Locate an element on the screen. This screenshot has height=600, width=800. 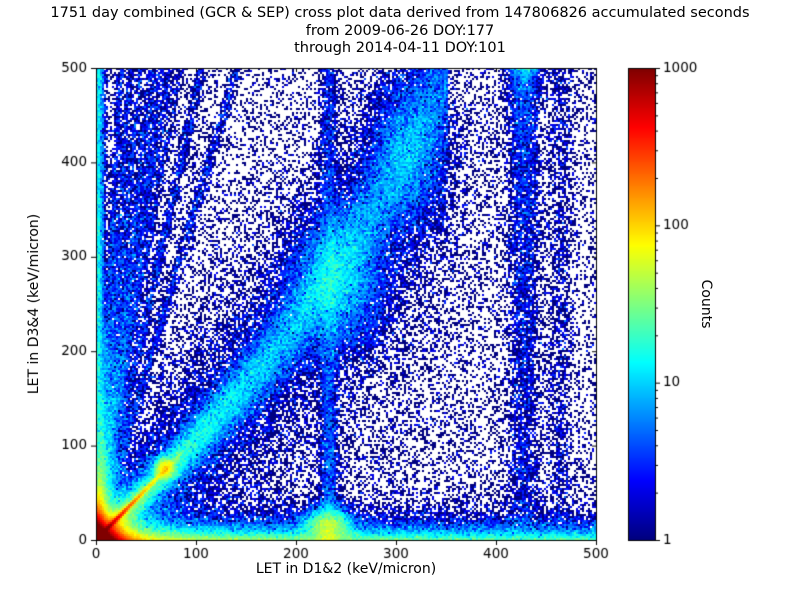
chart-title-line-3: through 2014-04-11 DOY:101 is located at coordinates (400, 48).